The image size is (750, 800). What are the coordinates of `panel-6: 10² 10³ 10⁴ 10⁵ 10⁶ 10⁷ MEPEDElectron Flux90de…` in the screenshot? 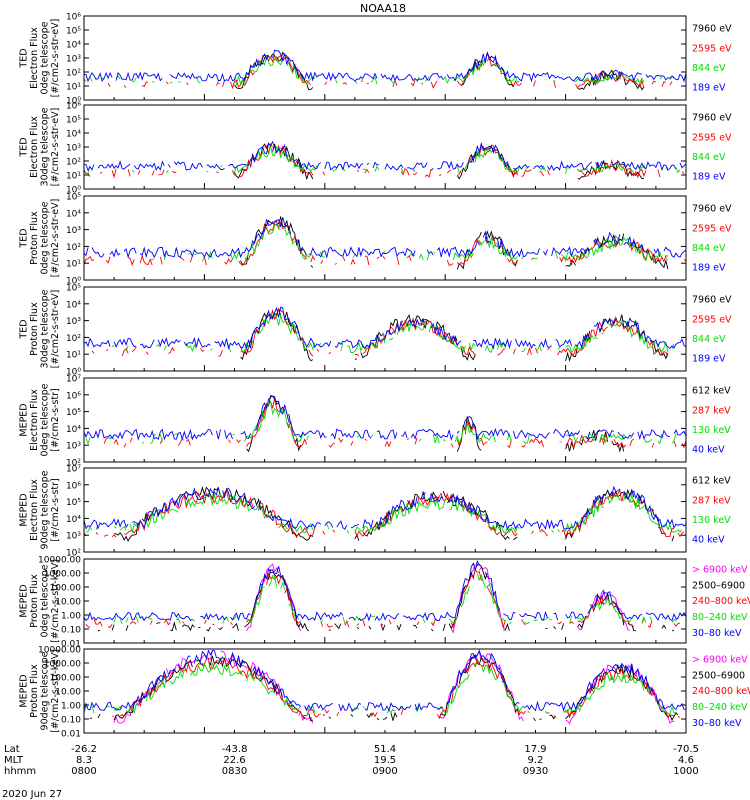 It's located at (374, 512).